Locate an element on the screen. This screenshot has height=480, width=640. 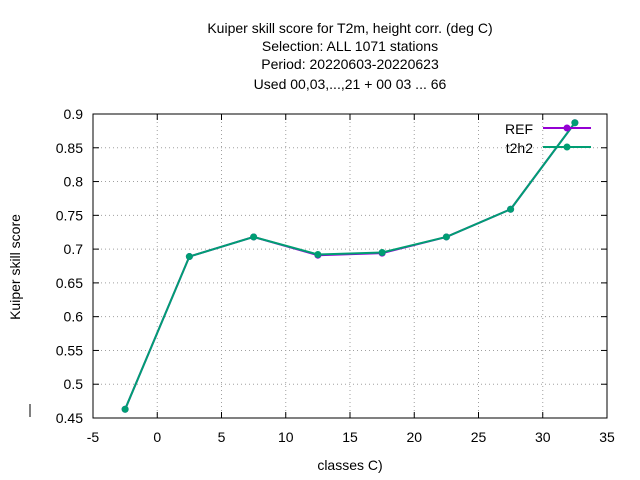
y-tick-label: 0.85 is located at coordinates (69, 148).